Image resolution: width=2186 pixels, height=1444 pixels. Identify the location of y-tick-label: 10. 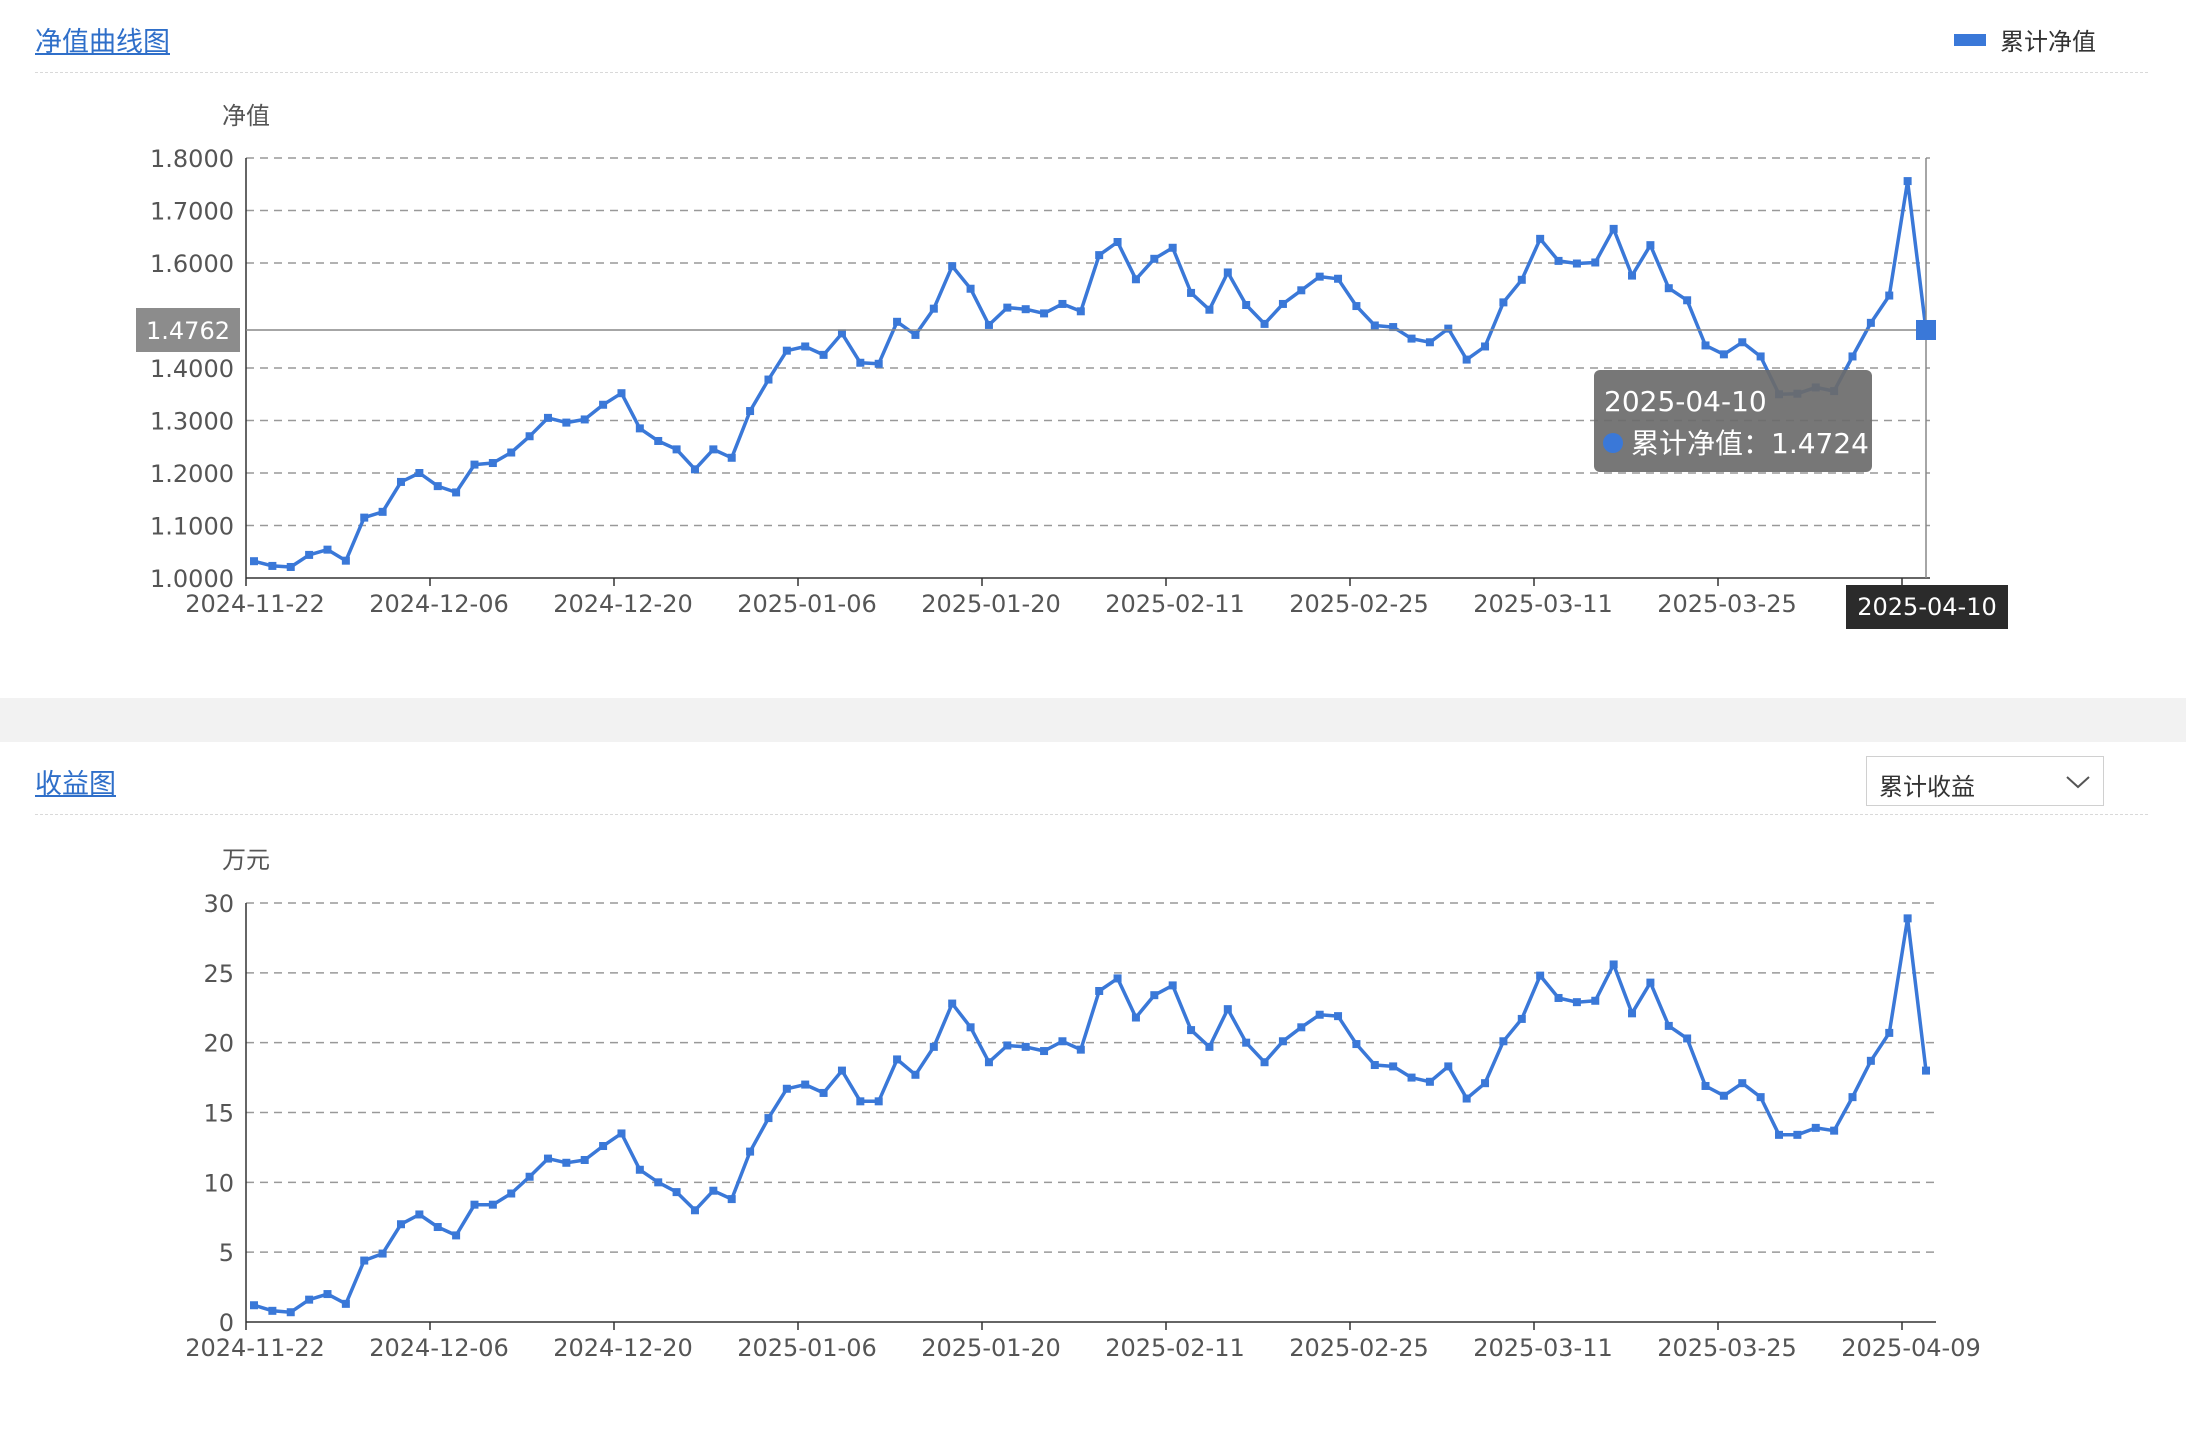
(218, 1183).